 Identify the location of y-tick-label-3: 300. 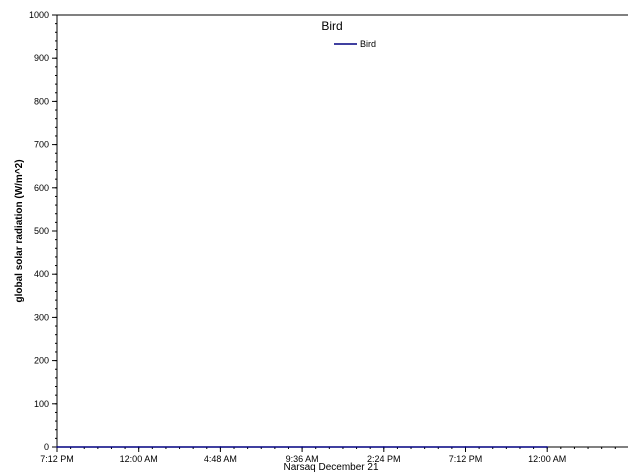
(41, 317).